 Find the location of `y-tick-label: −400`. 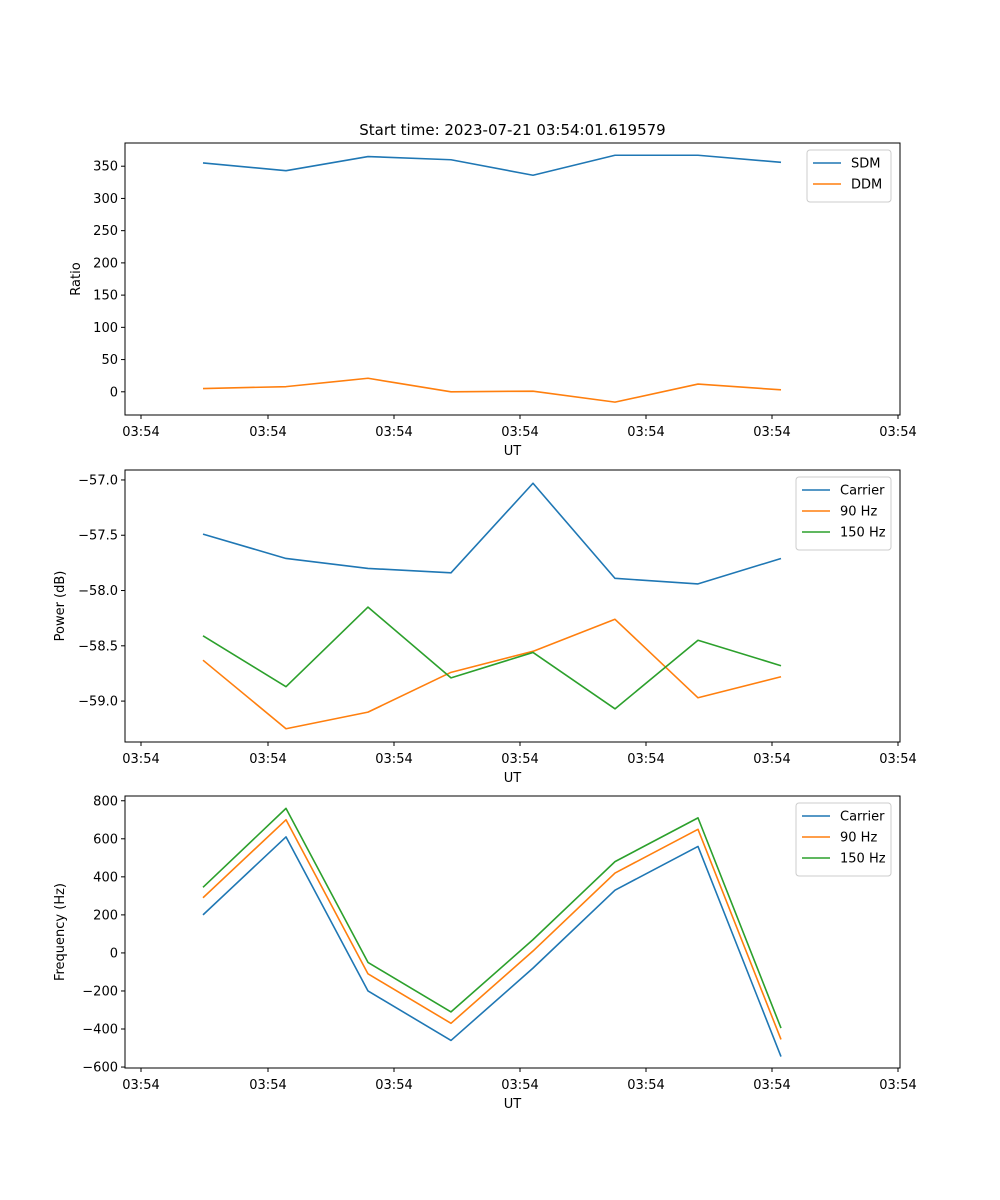

y-tick-label: −400 is located at coordinates (100, 1030).